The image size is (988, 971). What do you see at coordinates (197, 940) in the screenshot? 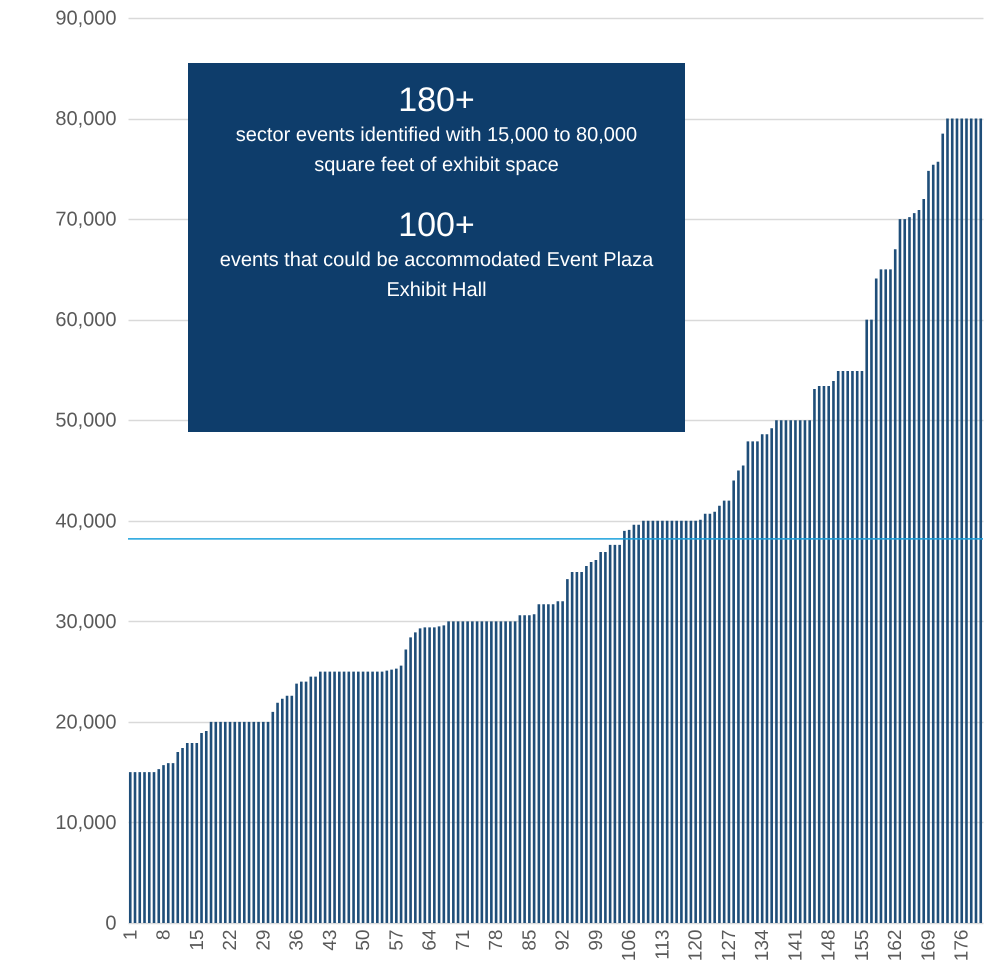
I see `x-tick-label: 15` at bounding box center [197, 940].